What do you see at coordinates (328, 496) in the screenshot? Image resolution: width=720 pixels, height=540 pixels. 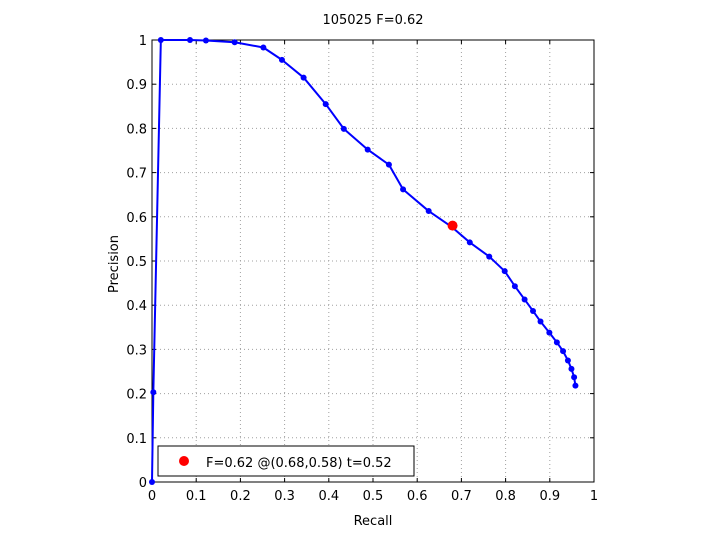 I see `x-tick-label: 0.4` at bounding box center [328, 496].